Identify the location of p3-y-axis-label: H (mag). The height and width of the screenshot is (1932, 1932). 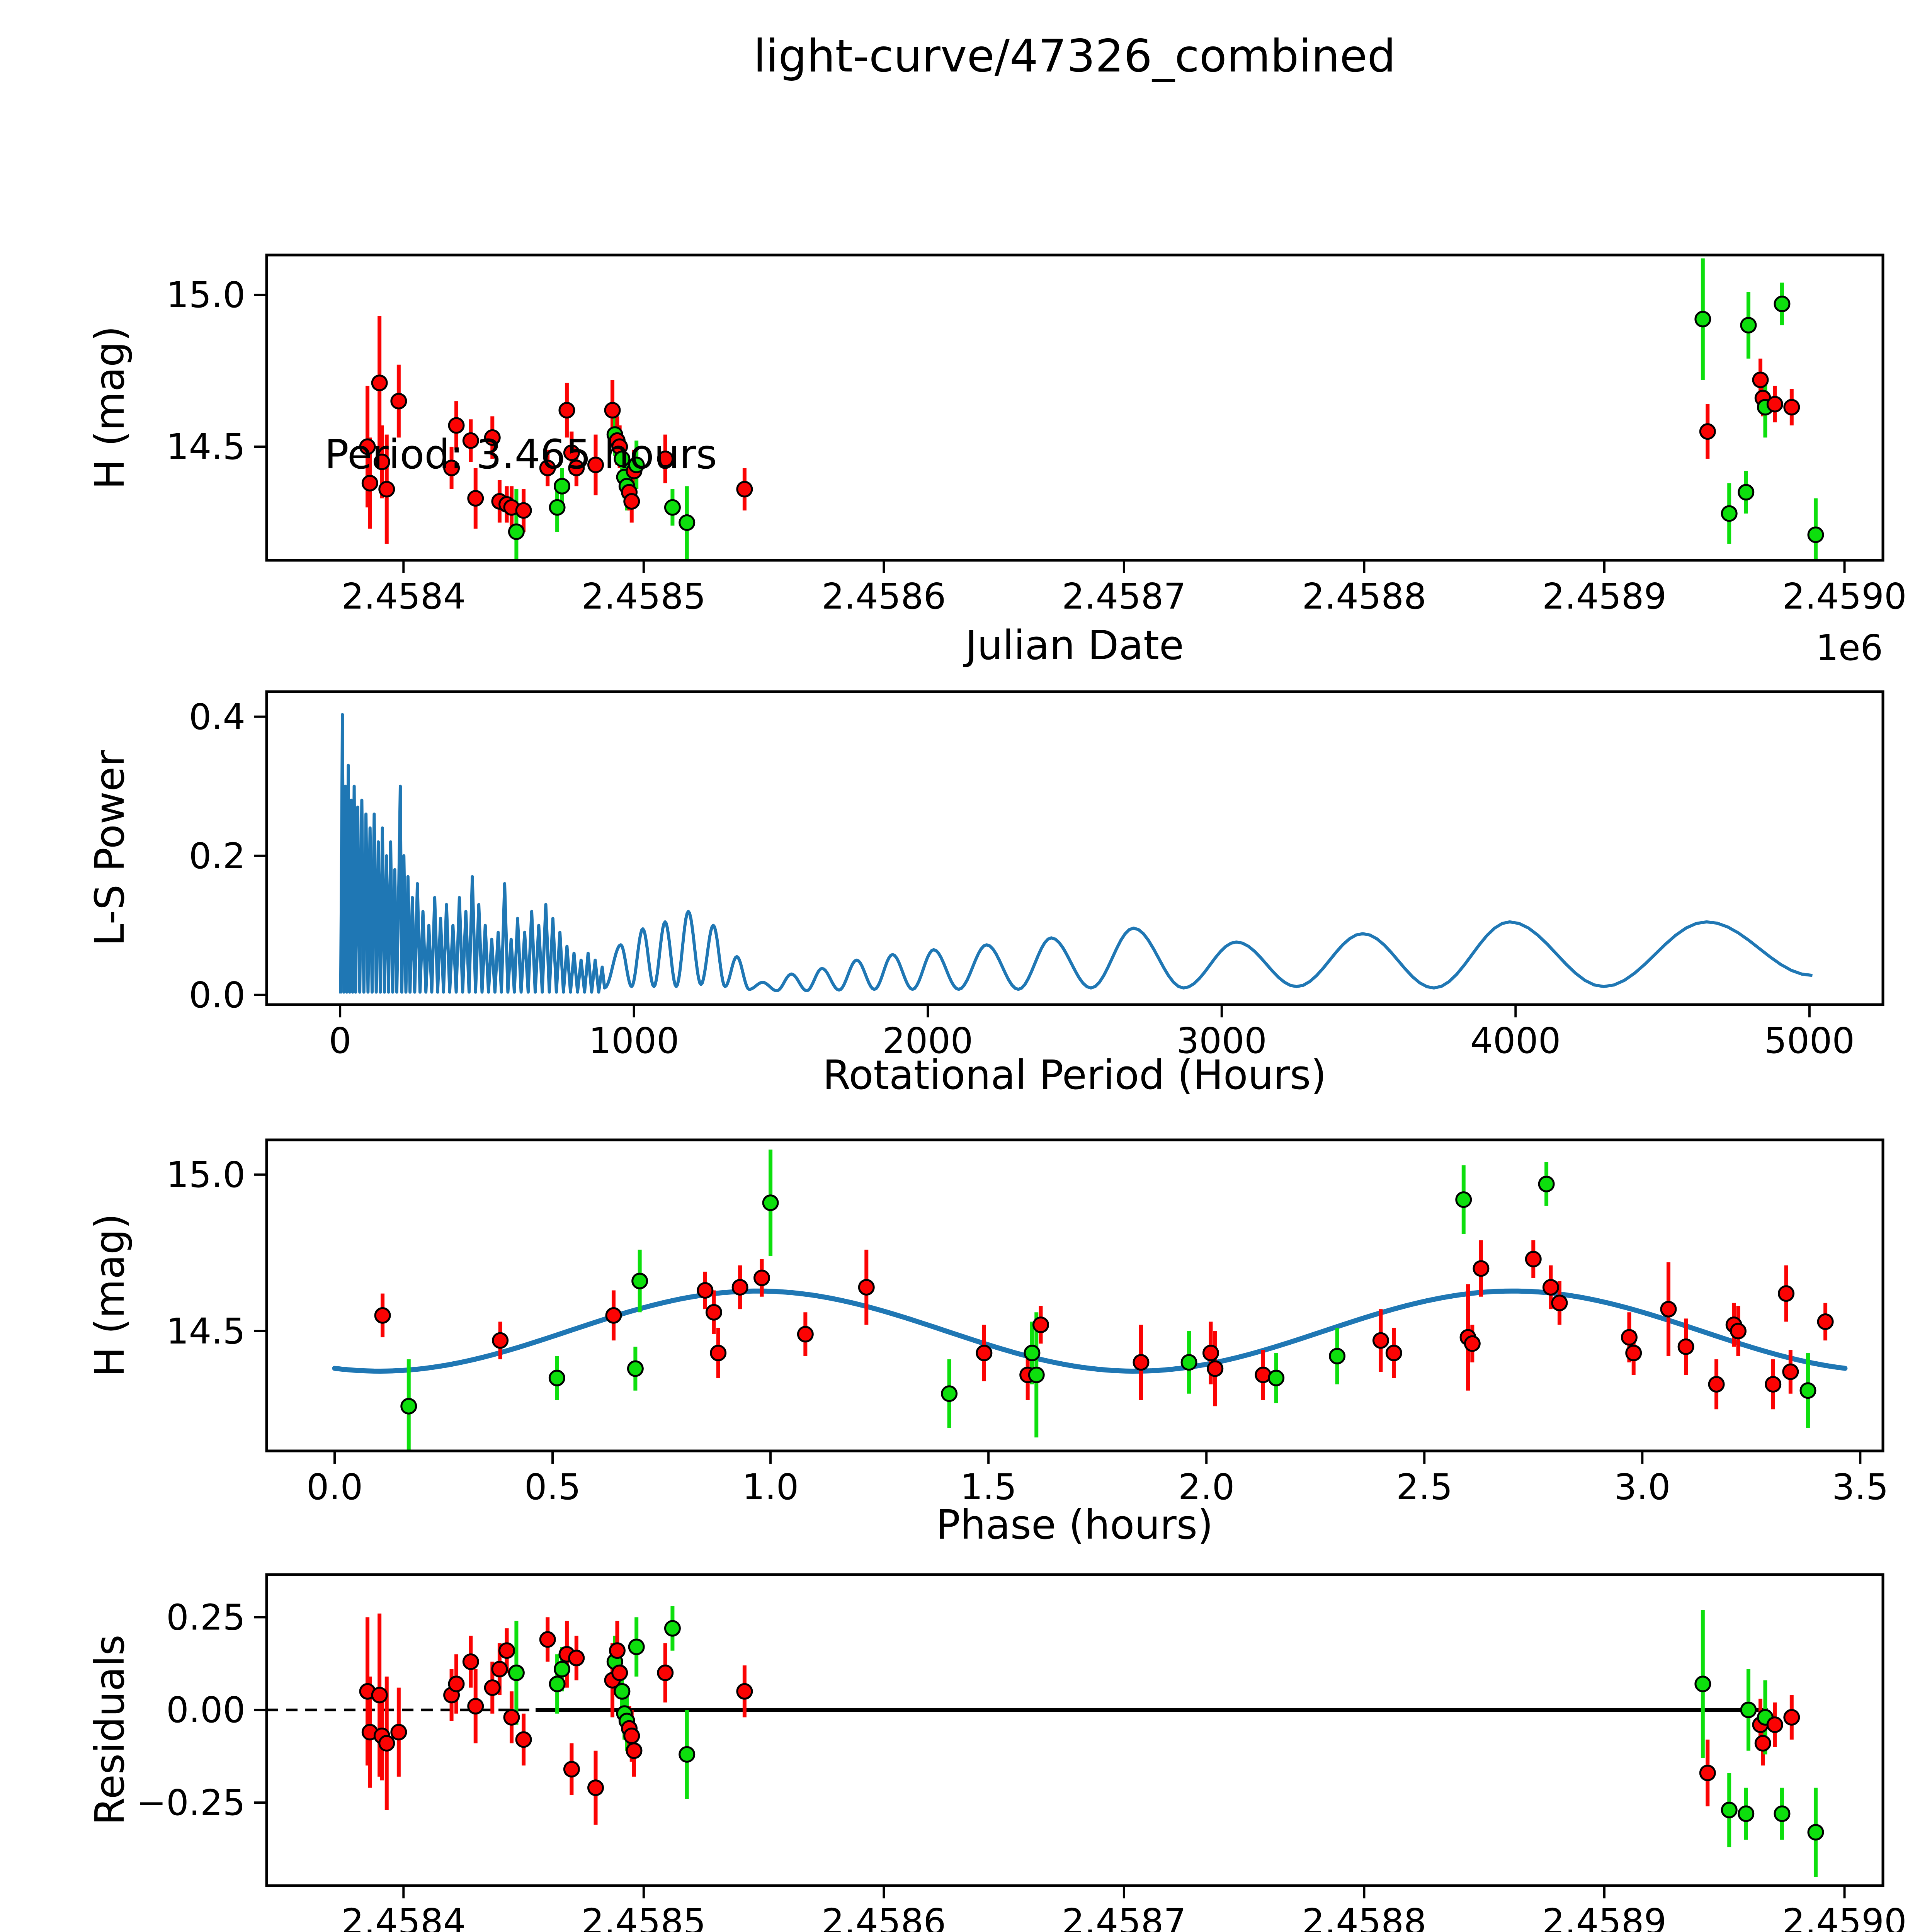
(110, 1295).